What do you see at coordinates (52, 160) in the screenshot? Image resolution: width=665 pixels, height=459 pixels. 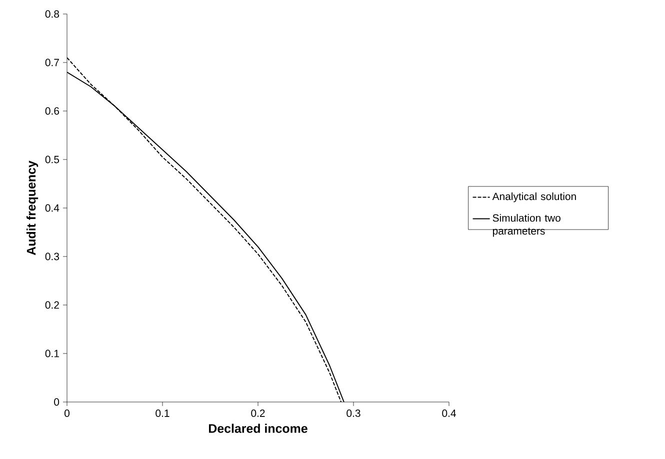 I see `y-tick-label: 0.5` at bounding box center [52, 160].